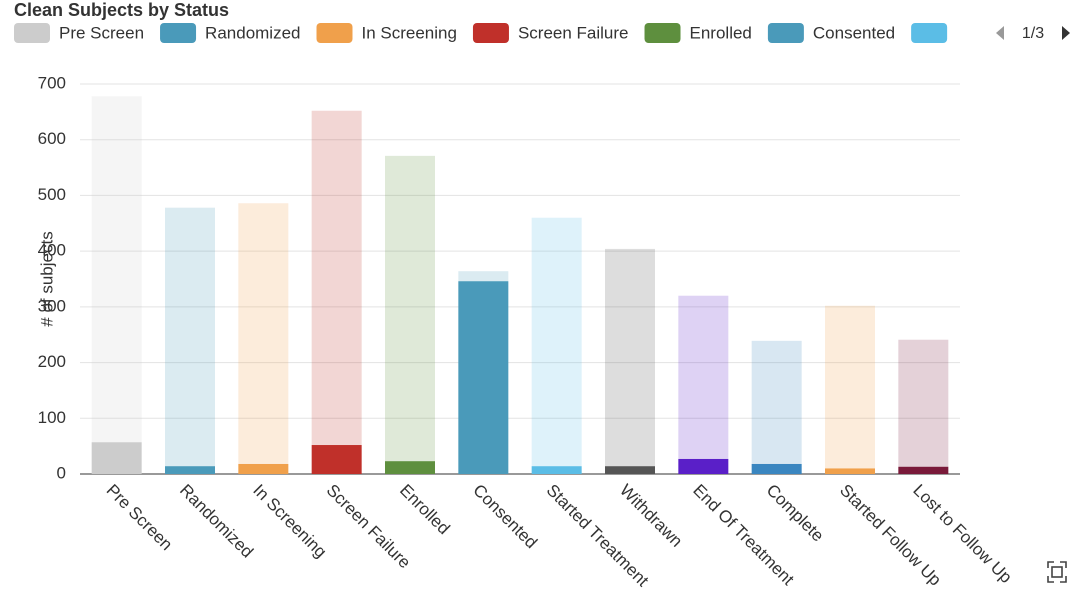 Image resolution: width=1088 pixels, height=602 pixels. I want to click on legend-label: In Screening, so click(409, 32).